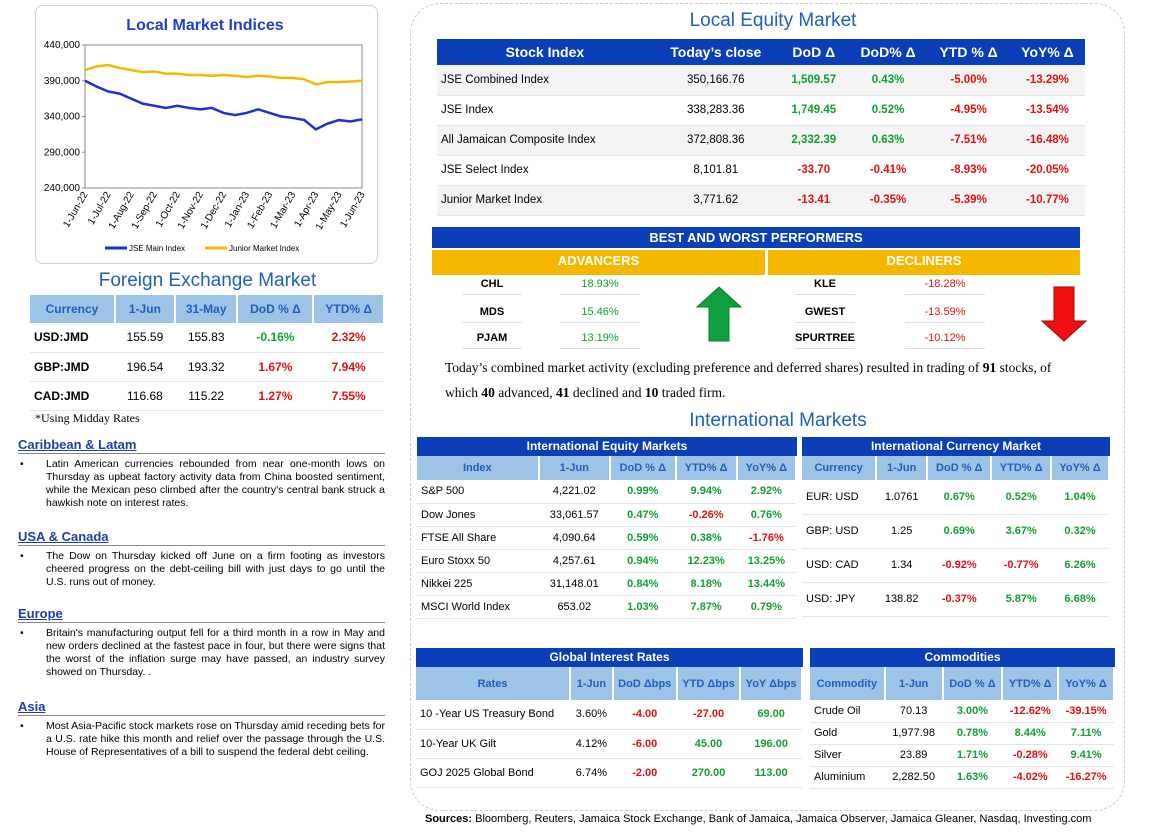  I want to click on cell: -1.76%, so click(766, 538).